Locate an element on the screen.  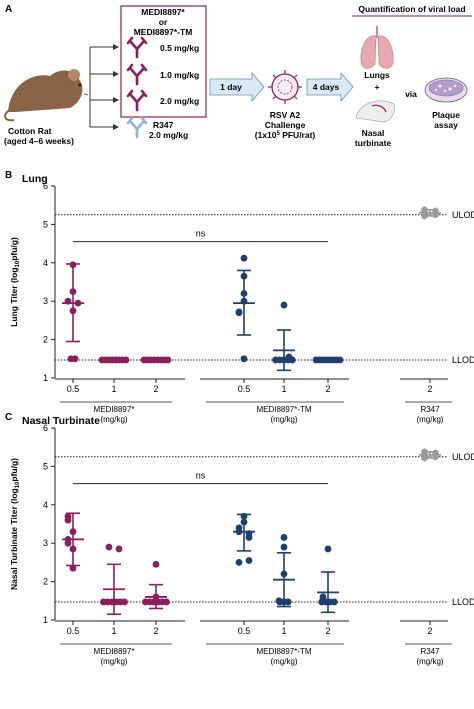
y-axis-label: Nasal Turbinate Titer (log10pfu/g) is located at coordinates (15, 524).